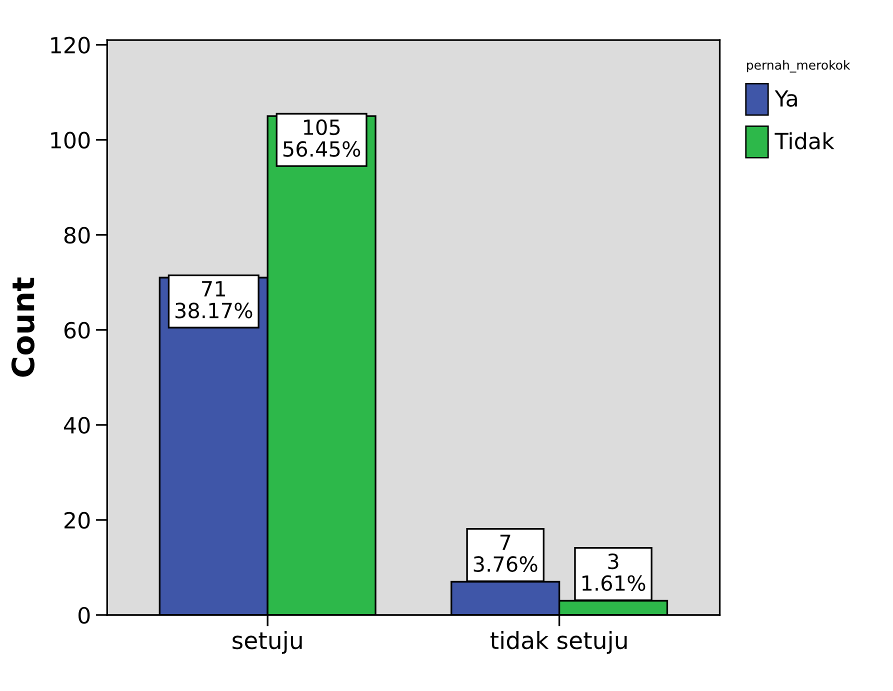 This screenshot has height=691, width=893. What do you see at coordinates (214, 299) in the screenshot?
I see `data-label: 71 38.17%` at bounding box center [214, 299].